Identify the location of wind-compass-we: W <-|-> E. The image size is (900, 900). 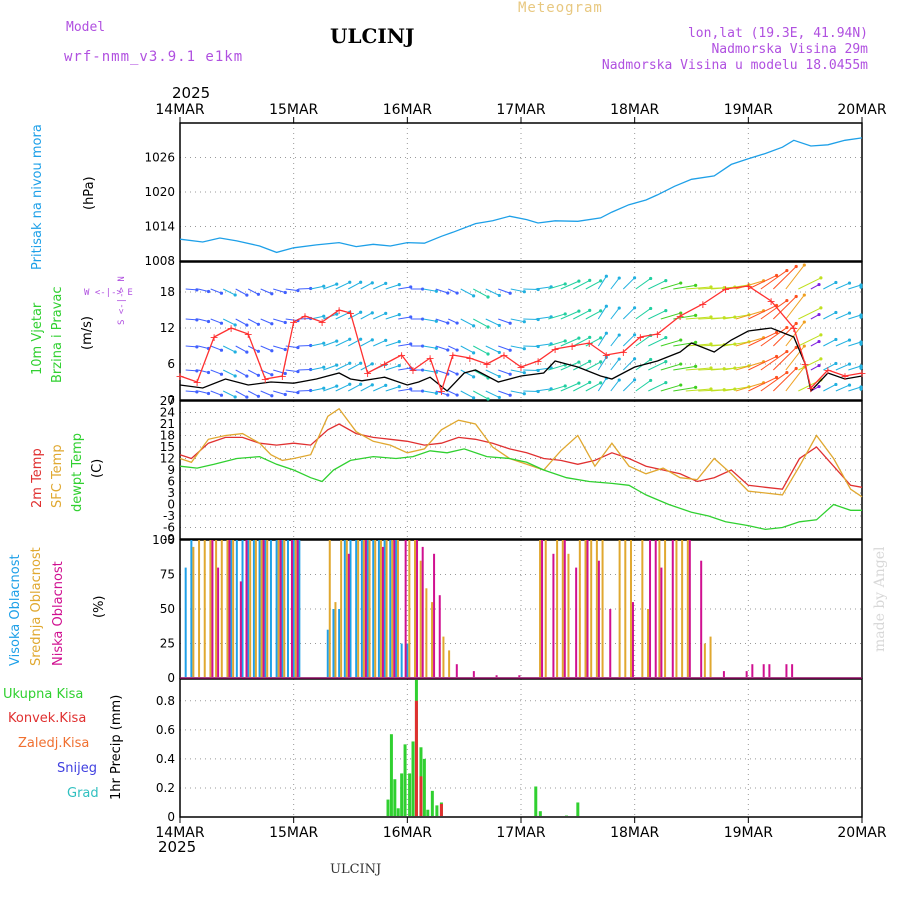
(108, 293).